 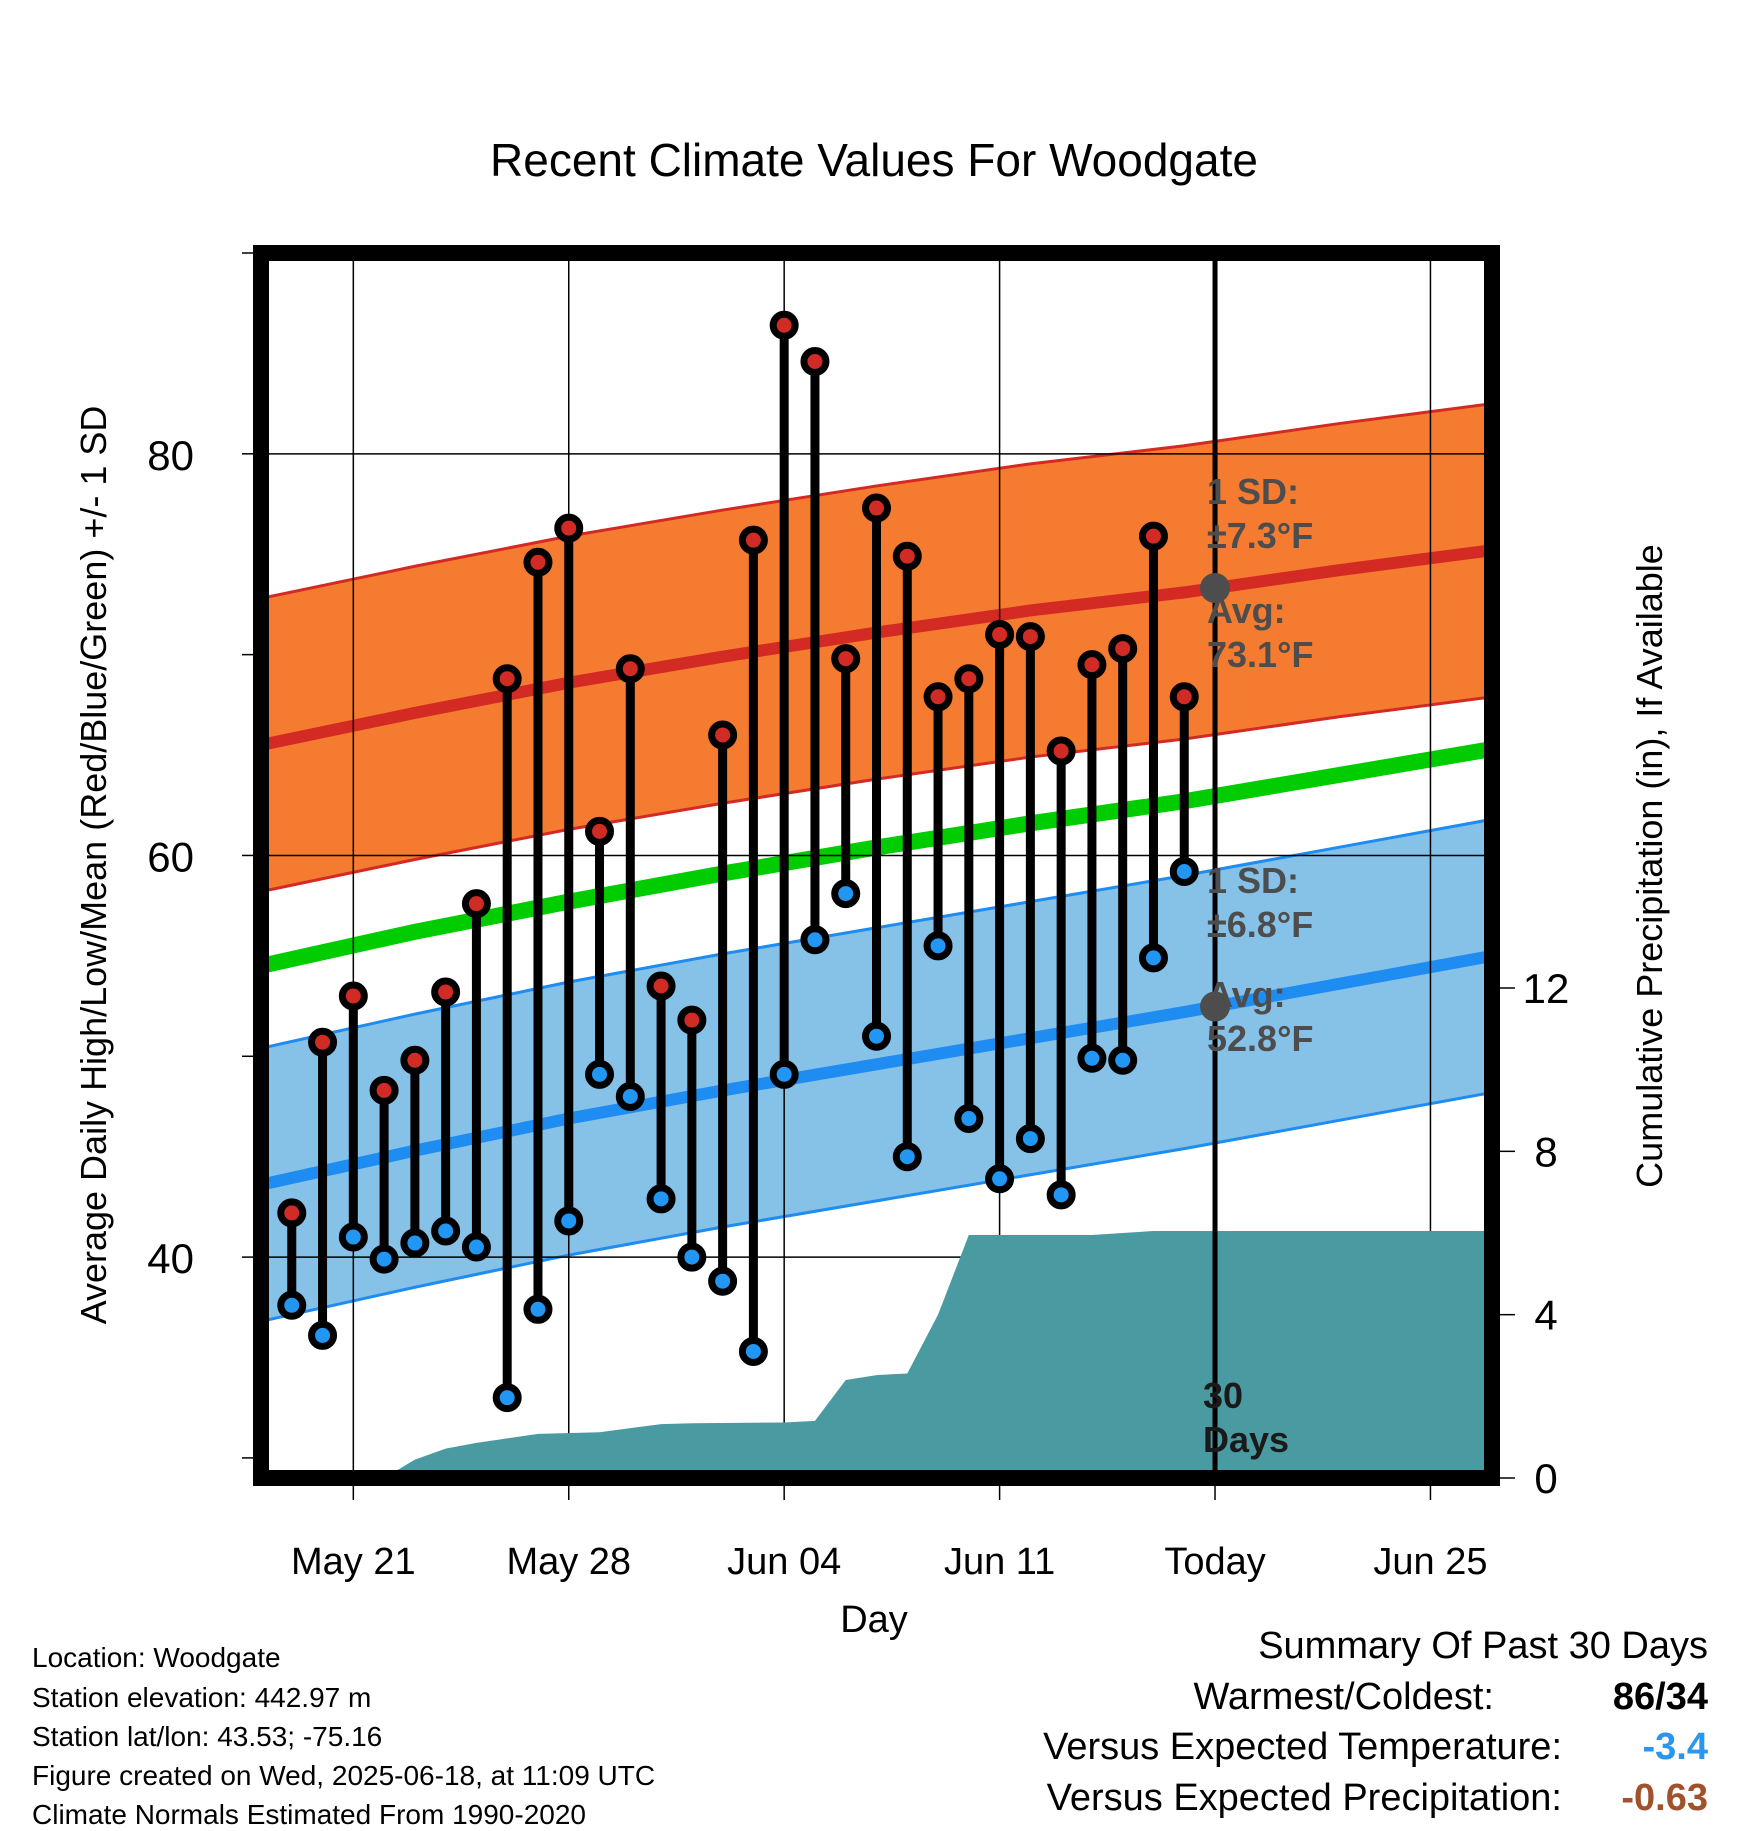 I want to click on y-tick-label: 40, so click(x=170, y=1258).